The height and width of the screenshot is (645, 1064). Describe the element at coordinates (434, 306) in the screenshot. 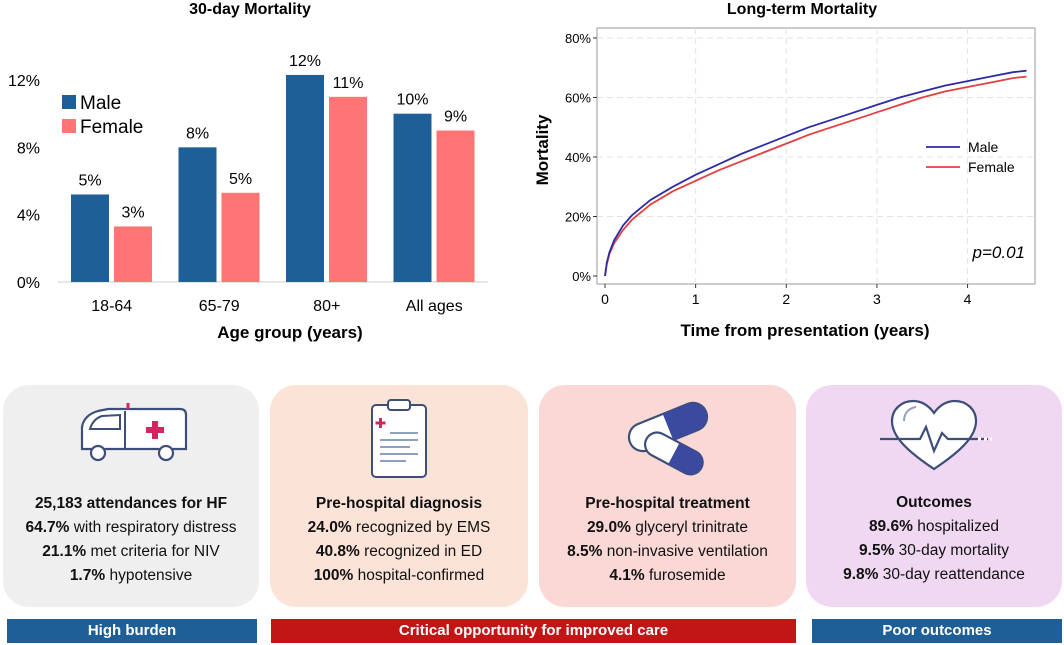

I see `bar-x-tick-label: All ages` at that location.